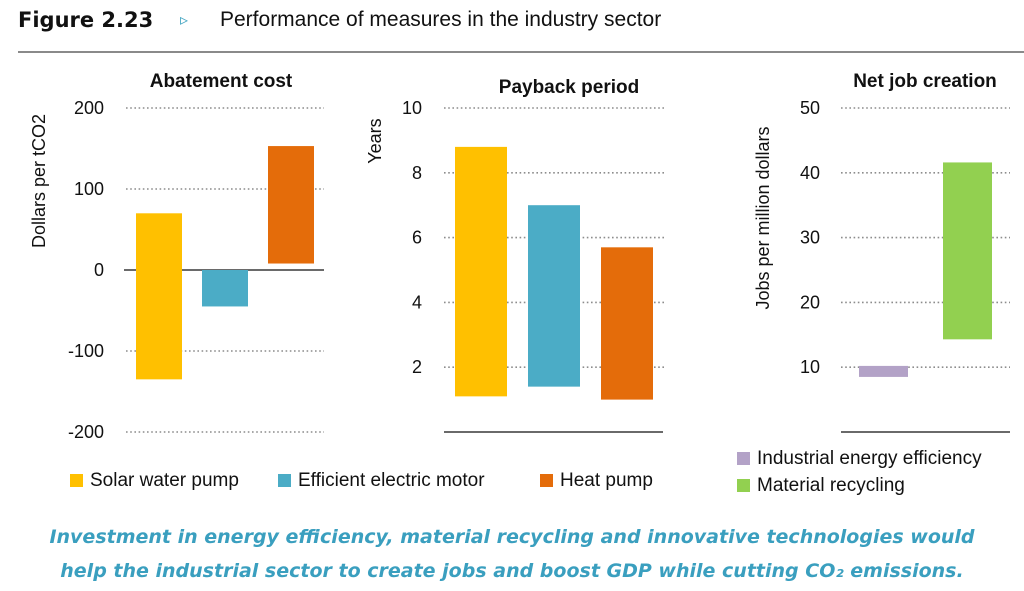 This screenshot has width=1024, height=591. I want to click on y-tick-label: 0, so click(99, 270).